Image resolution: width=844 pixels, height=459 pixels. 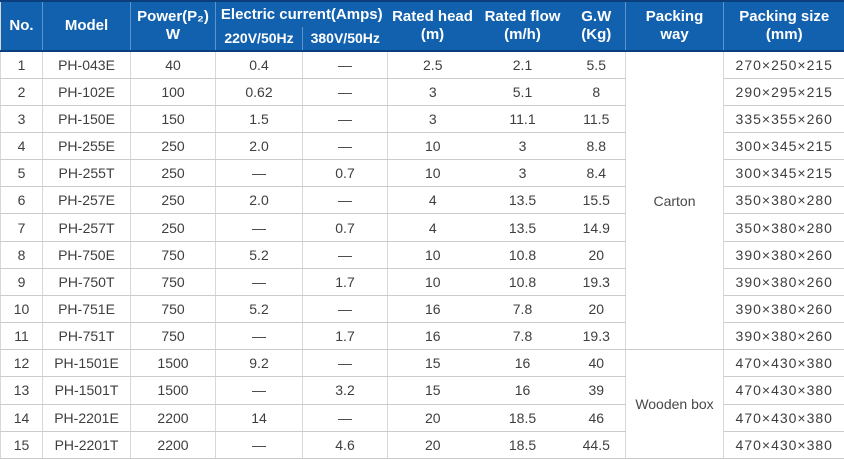 I want to click on cell-no: 8, so click(x=21, y=255).